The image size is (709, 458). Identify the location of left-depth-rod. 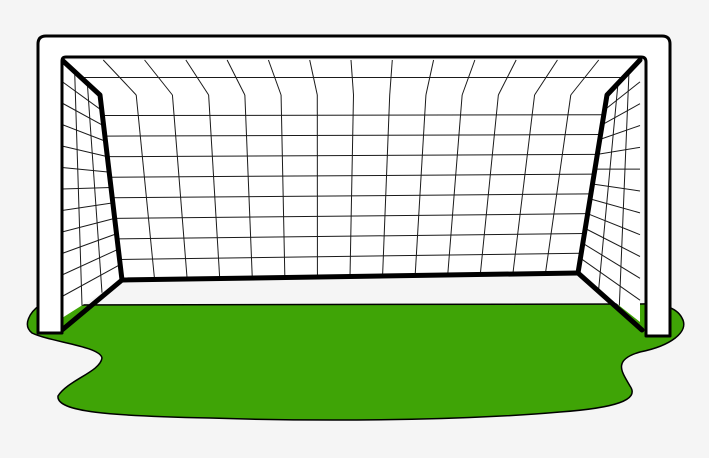
(92, 170).